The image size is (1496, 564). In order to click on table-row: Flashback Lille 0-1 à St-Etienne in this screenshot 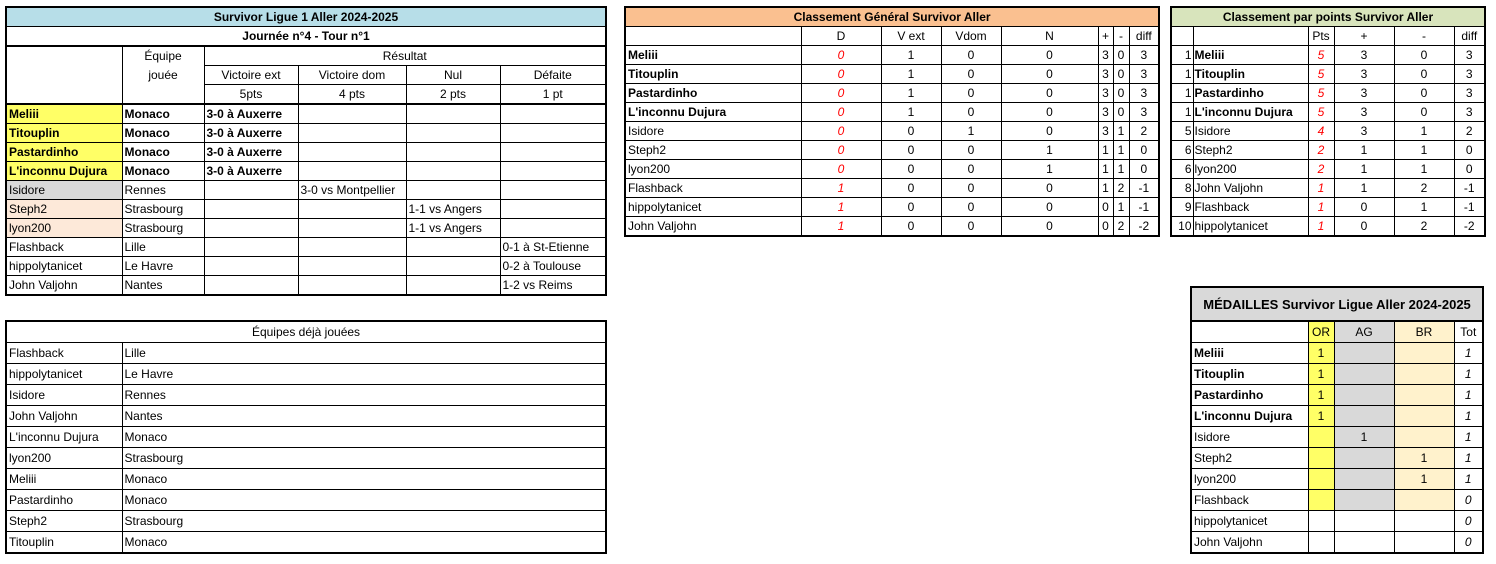, I will do `click(306, 247)`.